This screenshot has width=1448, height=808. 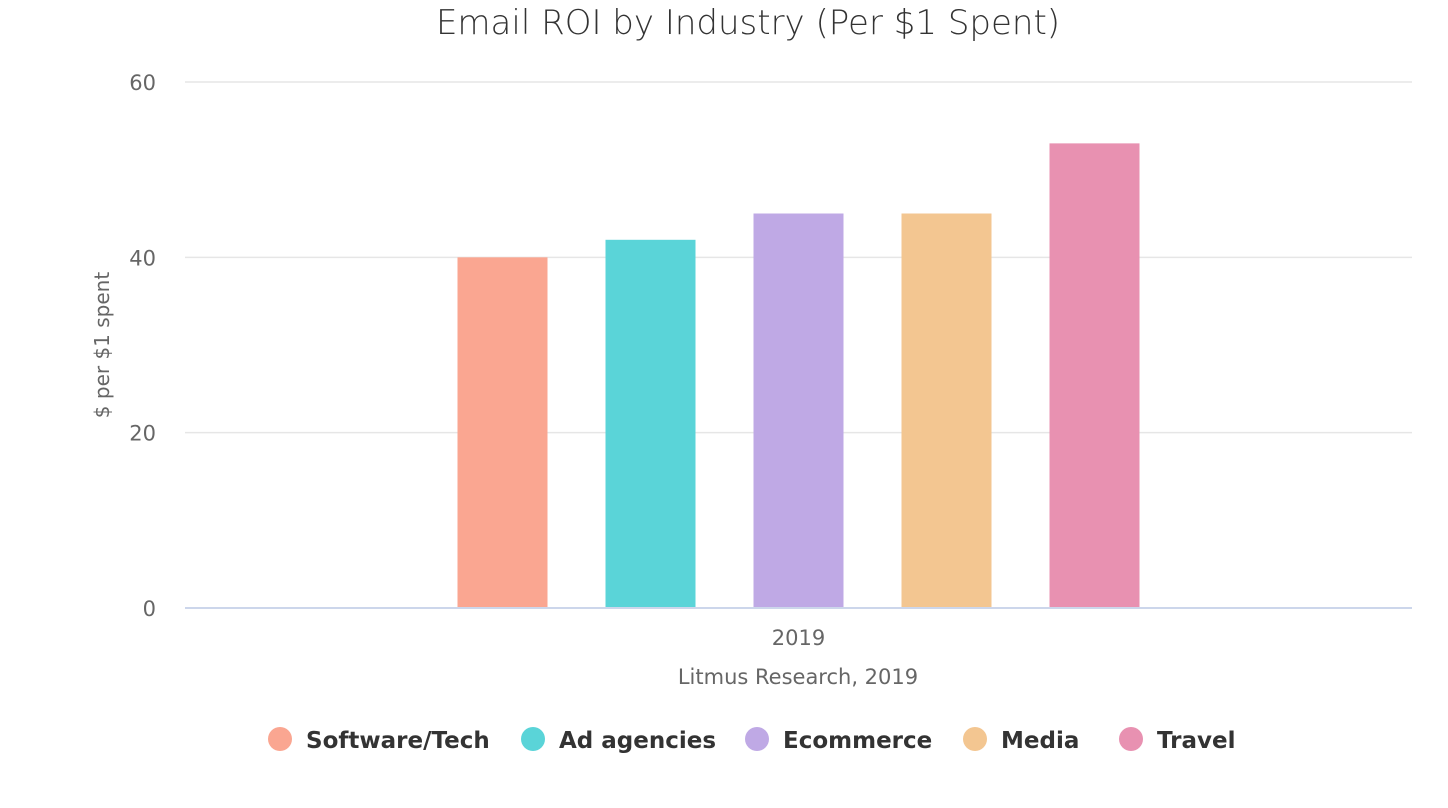 I want to click on legend-label: Ad agencies, so click(x=637, y=741).